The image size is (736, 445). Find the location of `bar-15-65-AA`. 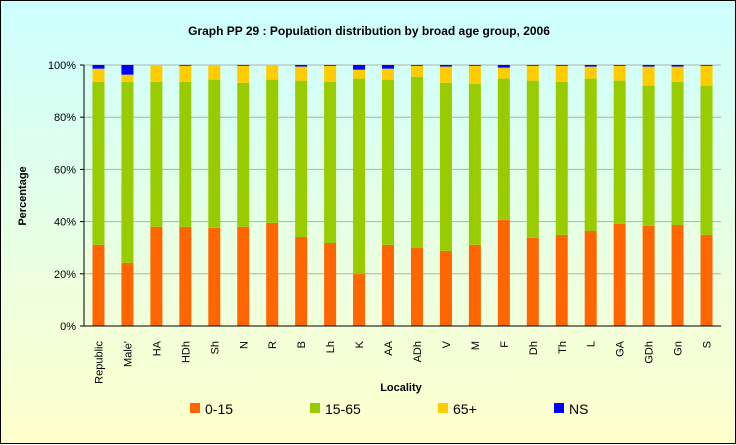

bar-15-65-AA is located at coordinates (388, 162).